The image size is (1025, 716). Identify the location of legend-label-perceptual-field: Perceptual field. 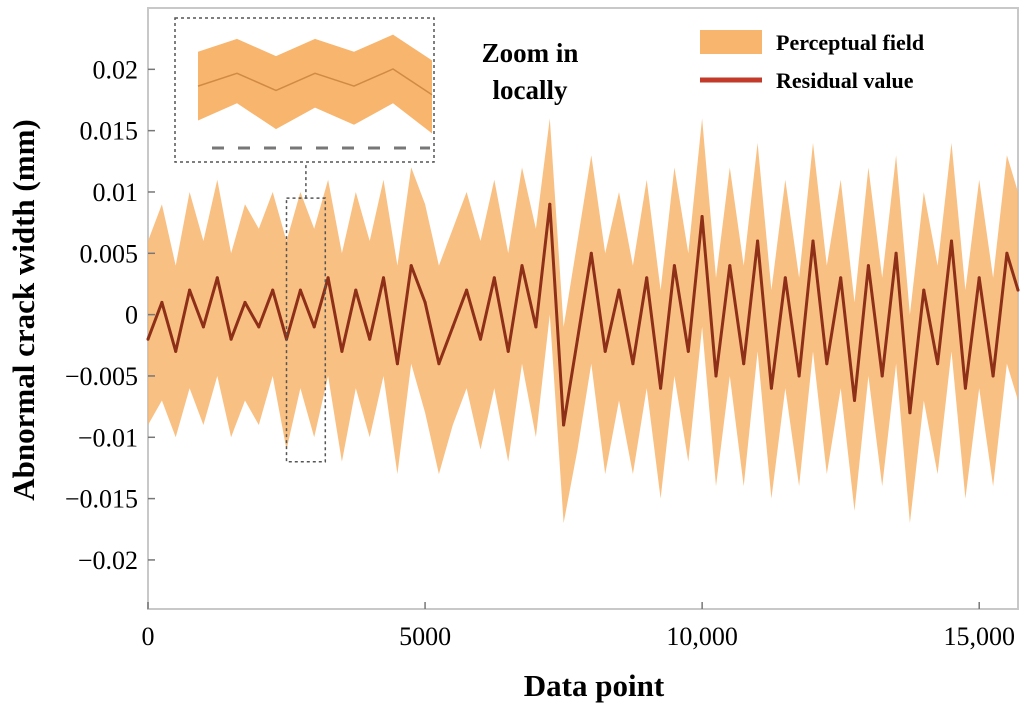
(850, 42).